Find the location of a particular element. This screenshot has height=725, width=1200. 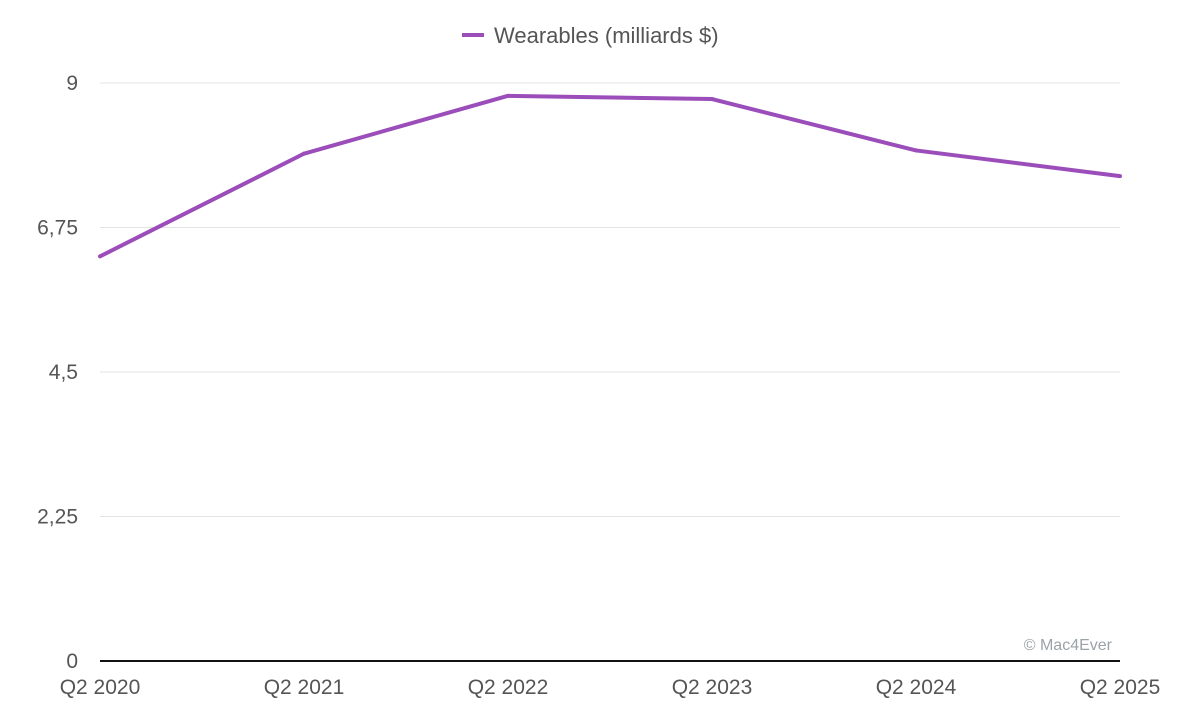

x-tick-label: Q2 2020 is located at coordinates (100, 687).